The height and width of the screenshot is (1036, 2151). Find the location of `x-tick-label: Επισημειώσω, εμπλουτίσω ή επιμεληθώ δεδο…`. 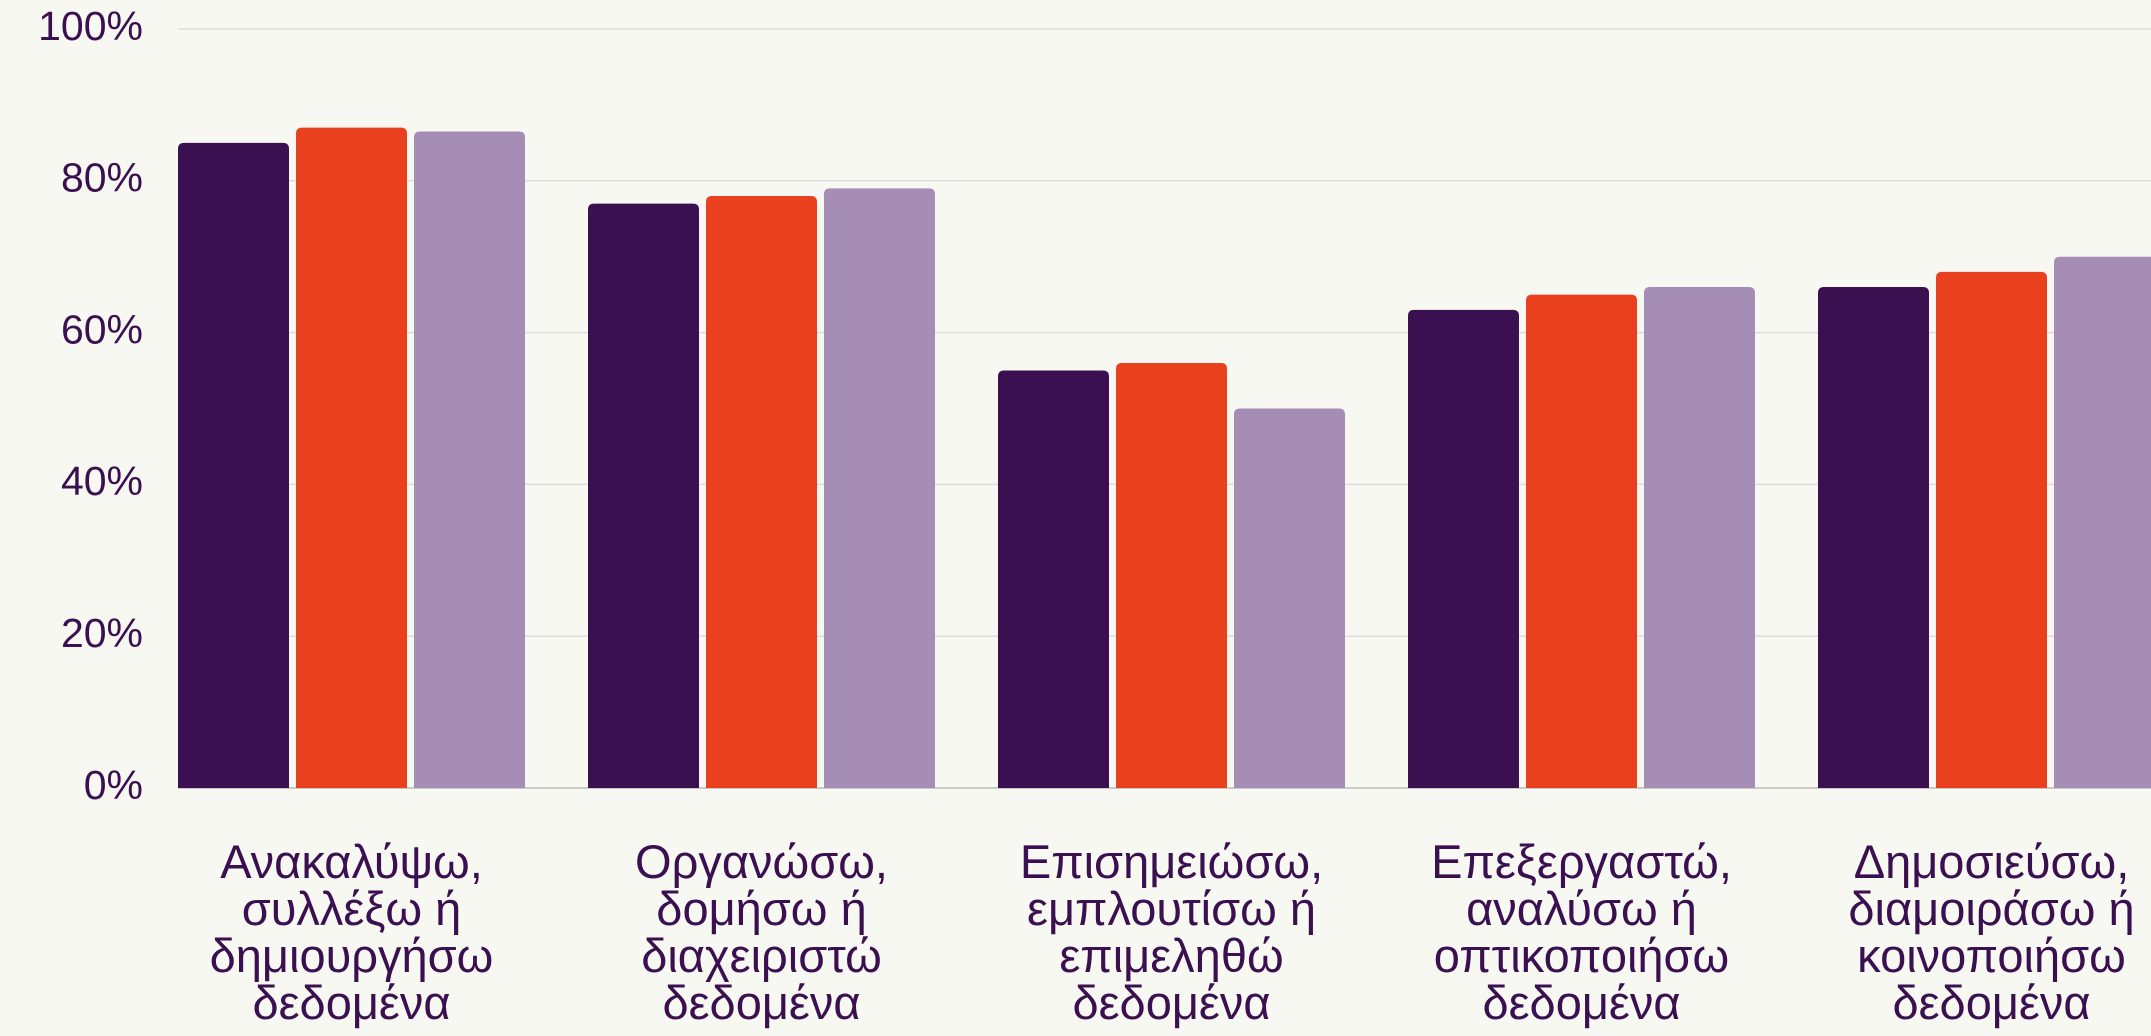

x-tick-label: Επισημειώσω, εμπλουτίσω ή επιμεληθώ δεδο… is located at coordinates (1171, 932).